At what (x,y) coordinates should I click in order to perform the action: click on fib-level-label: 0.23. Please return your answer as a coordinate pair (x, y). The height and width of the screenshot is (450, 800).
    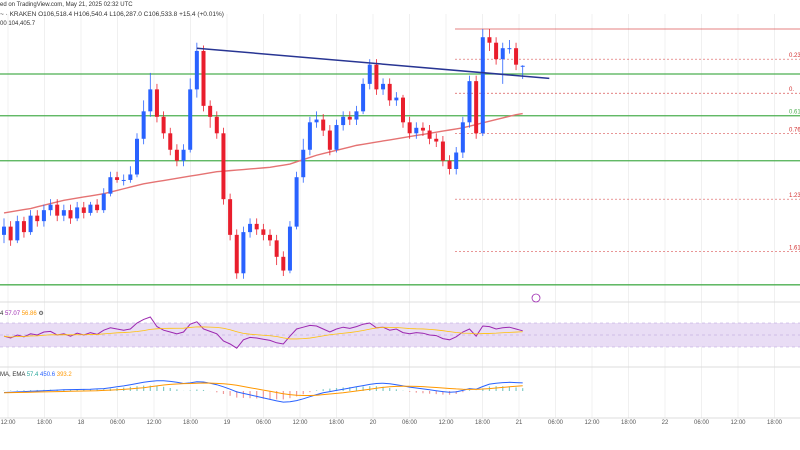
    Looking at the image, I should click on (794, 56).